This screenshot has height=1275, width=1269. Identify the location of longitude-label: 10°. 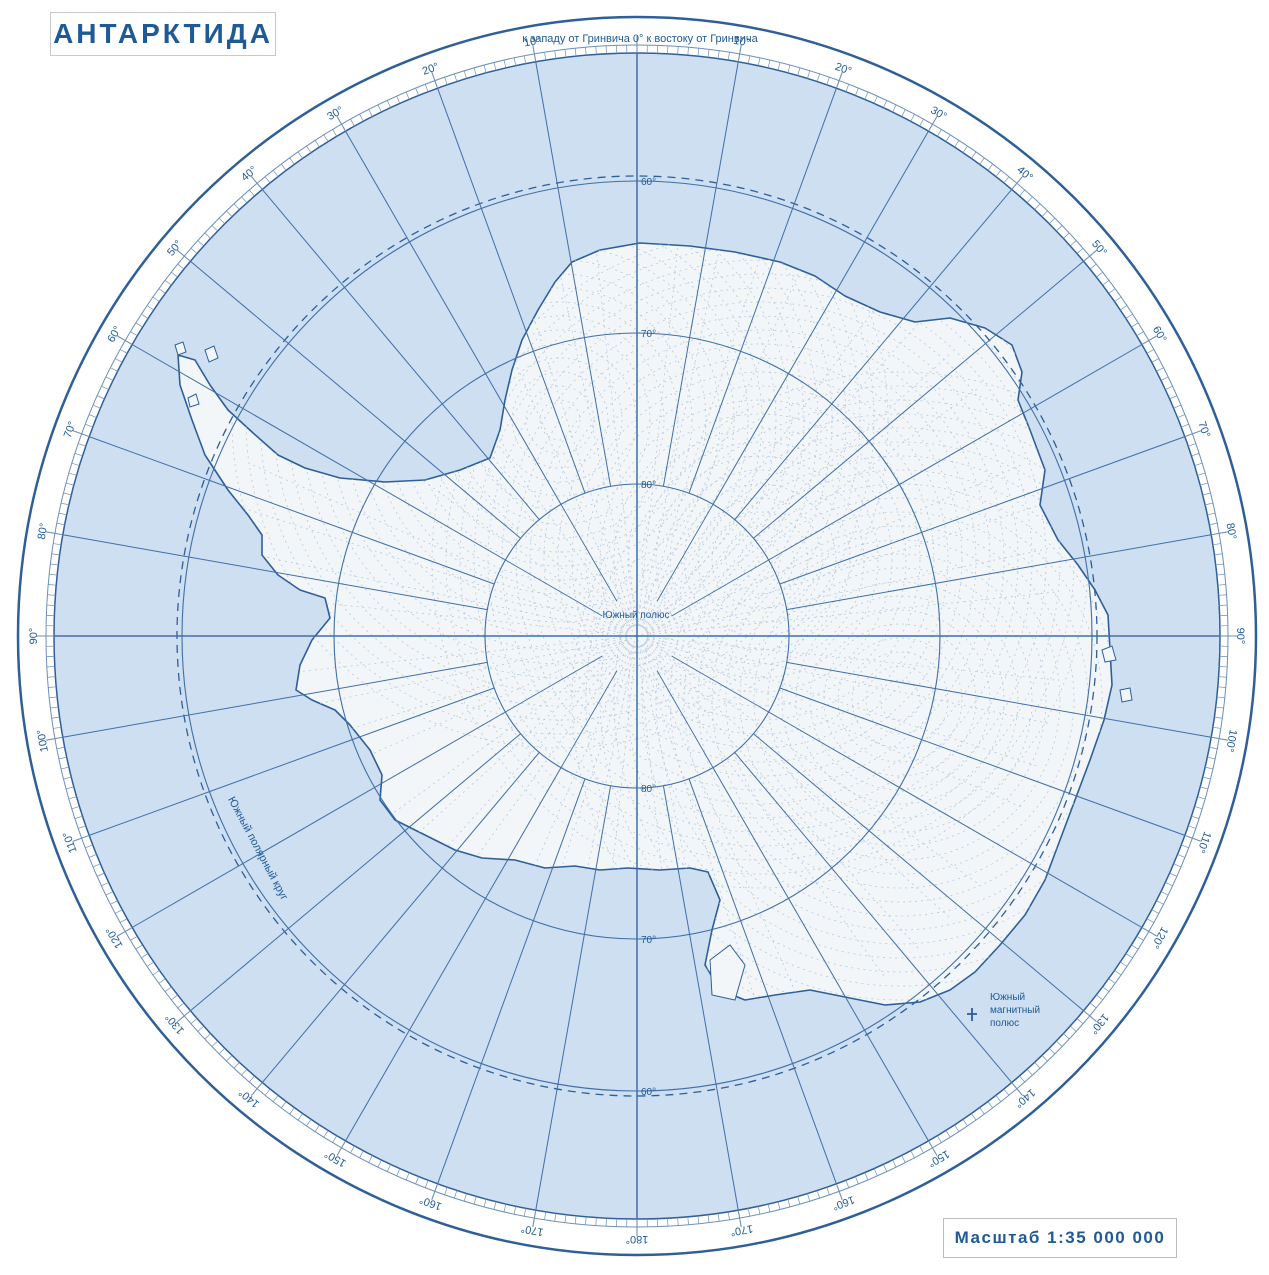
(741, 42).